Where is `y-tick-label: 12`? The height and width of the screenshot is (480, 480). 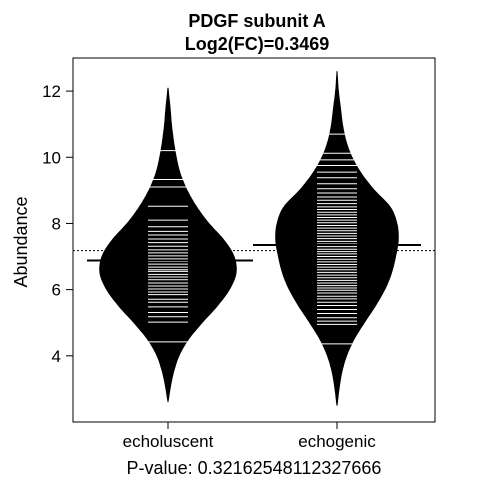 y-tick-label: 12 is located at coordinates (51, 91).